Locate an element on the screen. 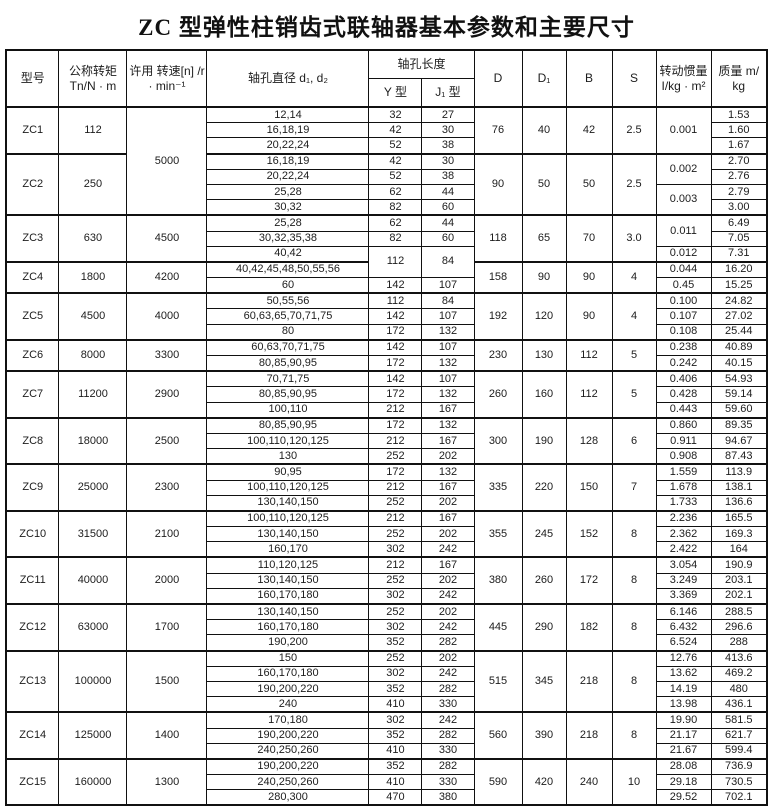  table-row: 160,170,180 302 242 13.62 469.2 is located at coordinates (387, 673).